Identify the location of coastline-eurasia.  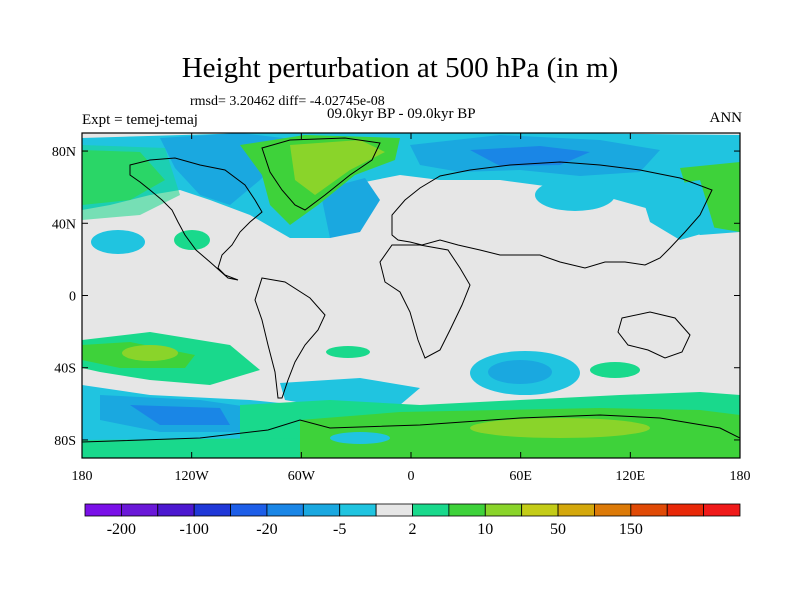
(552, 215).